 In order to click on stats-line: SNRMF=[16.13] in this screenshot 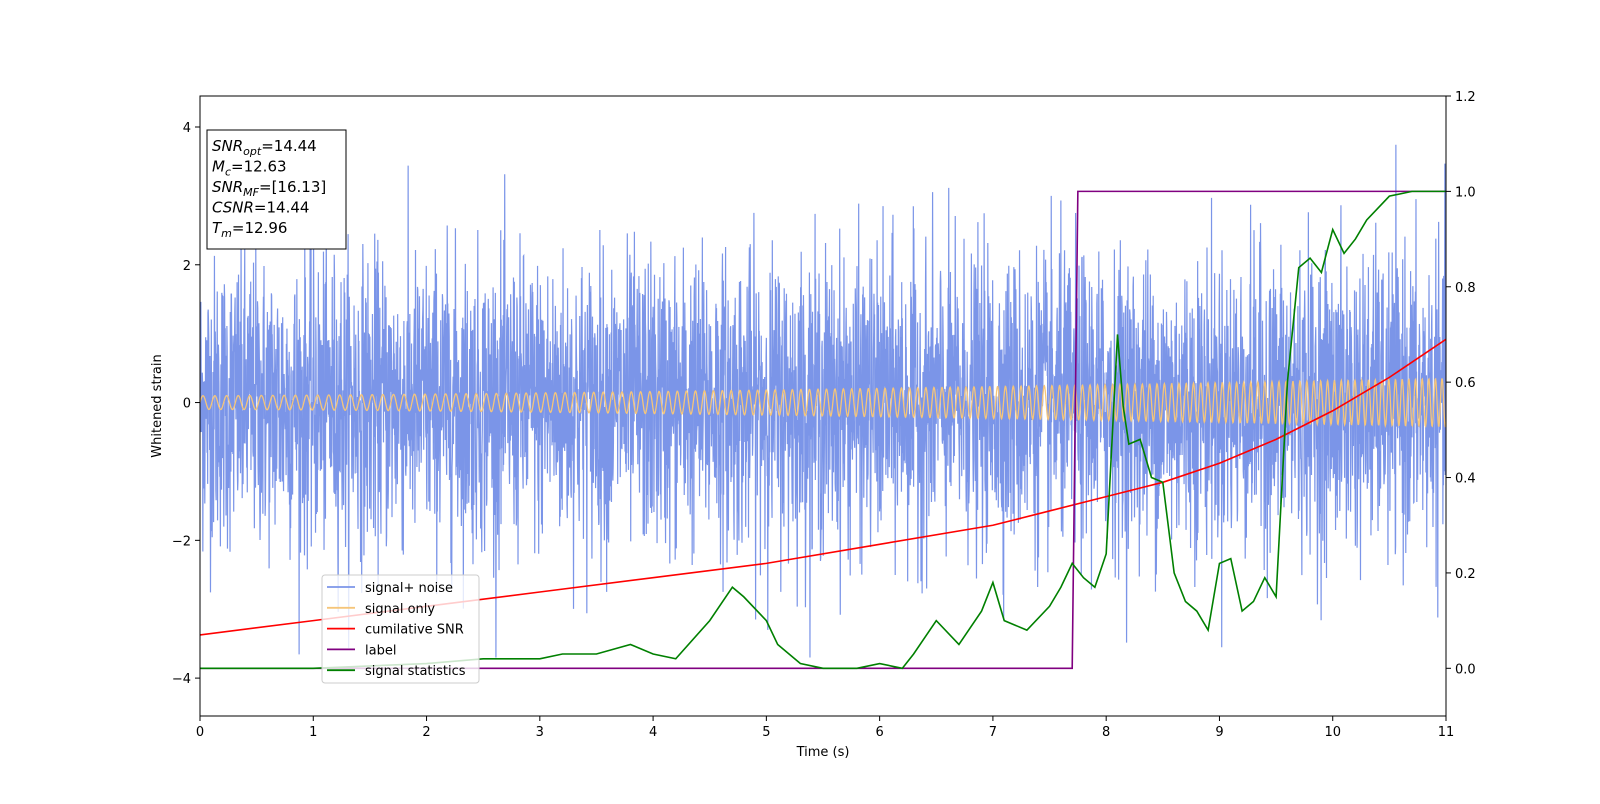, I will do `click(269, 188)`.